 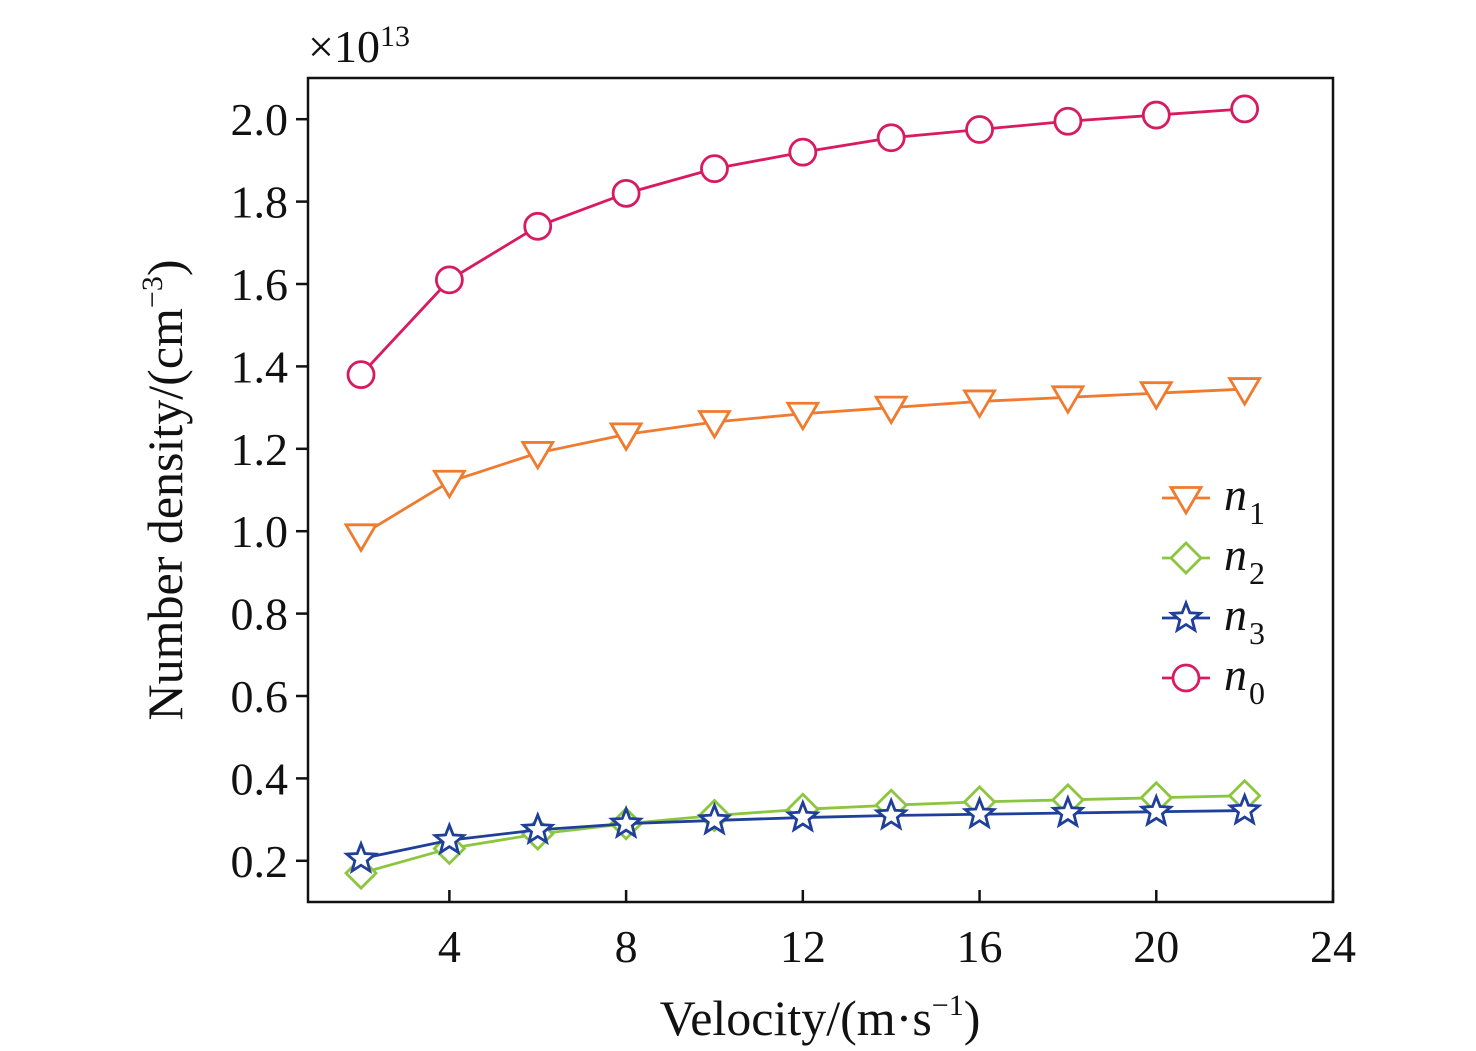 What do you see at coordinates (395, 36) in the screenshot?
I see `y-multiplier-exponent: 13` at bounding box center [395, 36].